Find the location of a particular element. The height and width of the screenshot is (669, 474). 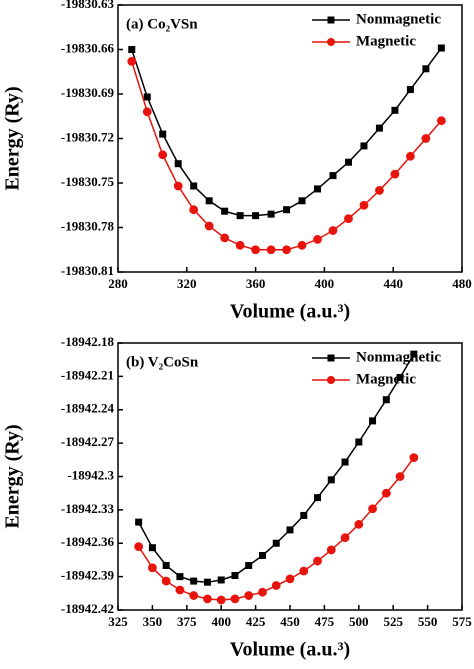

x-tick-label: 360 is located at coordinates (256, 283).